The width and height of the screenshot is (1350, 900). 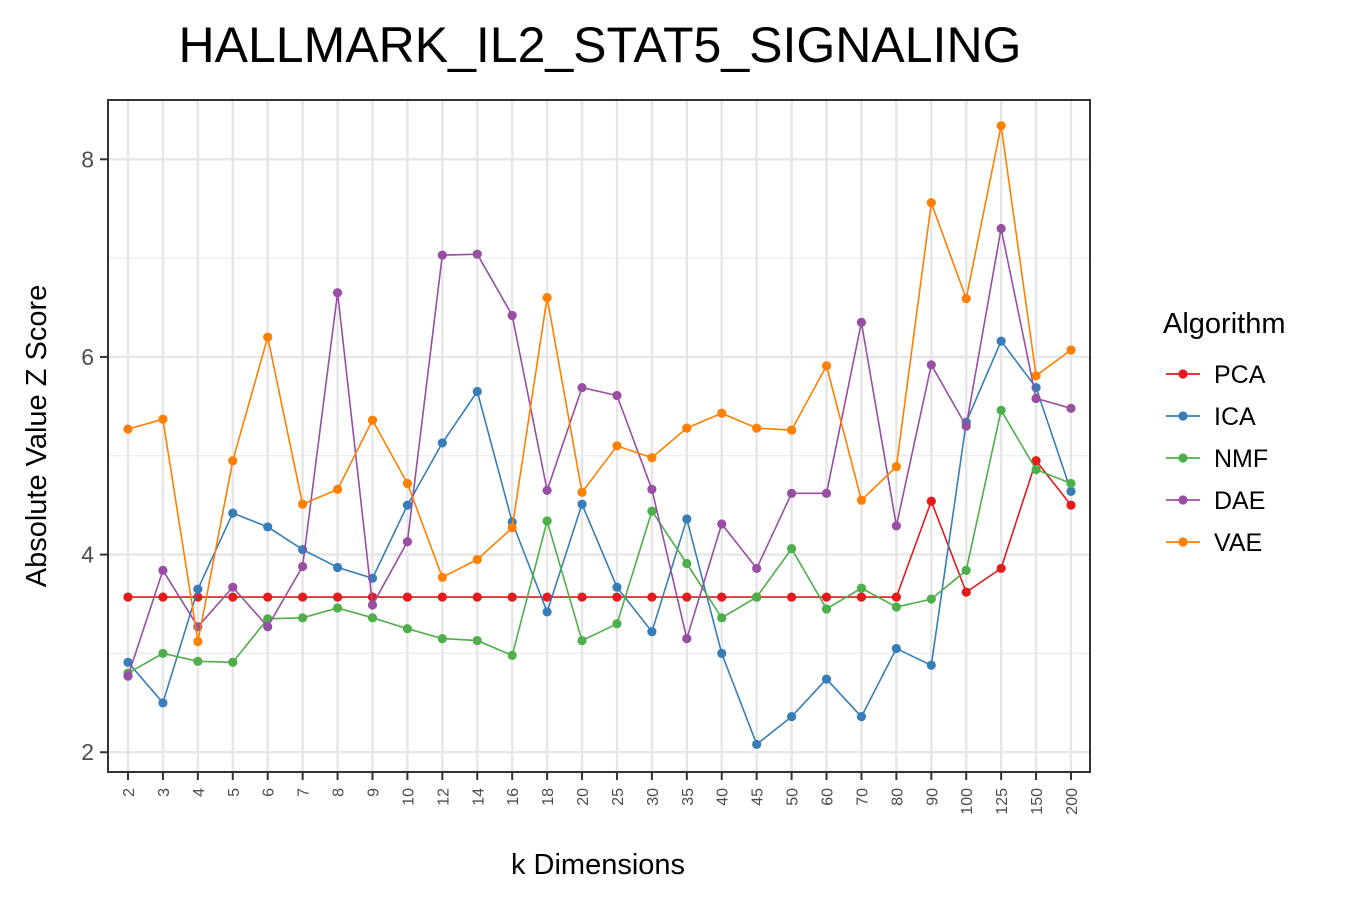 What do you see at coordinates (1239, 501) in the screenshot?
I see `legend-label: DAE` at bounding box center [1239, 501].